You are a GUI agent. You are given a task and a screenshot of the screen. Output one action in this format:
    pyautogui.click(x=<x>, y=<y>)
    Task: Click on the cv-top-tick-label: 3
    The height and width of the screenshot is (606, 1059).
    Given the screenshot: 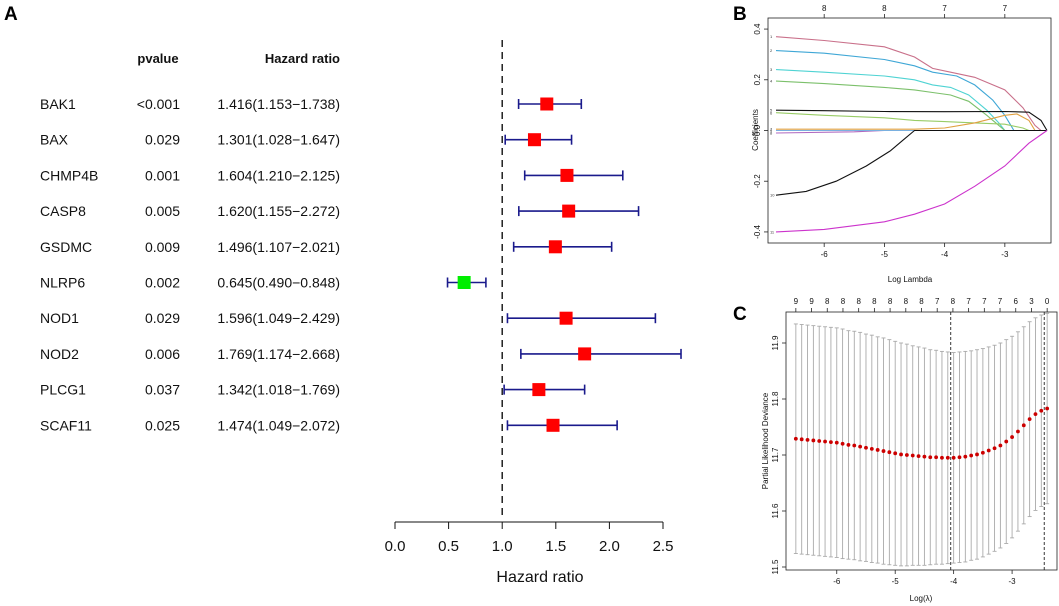 What is the action you would take?
    pyautogui.click(x=1031, y=301)
    